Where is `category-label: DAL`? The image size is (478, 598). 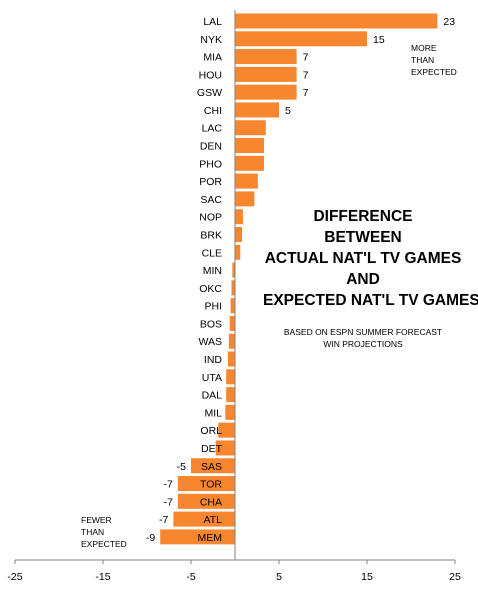 category-label: DAL is located at coordinates (212, 396).